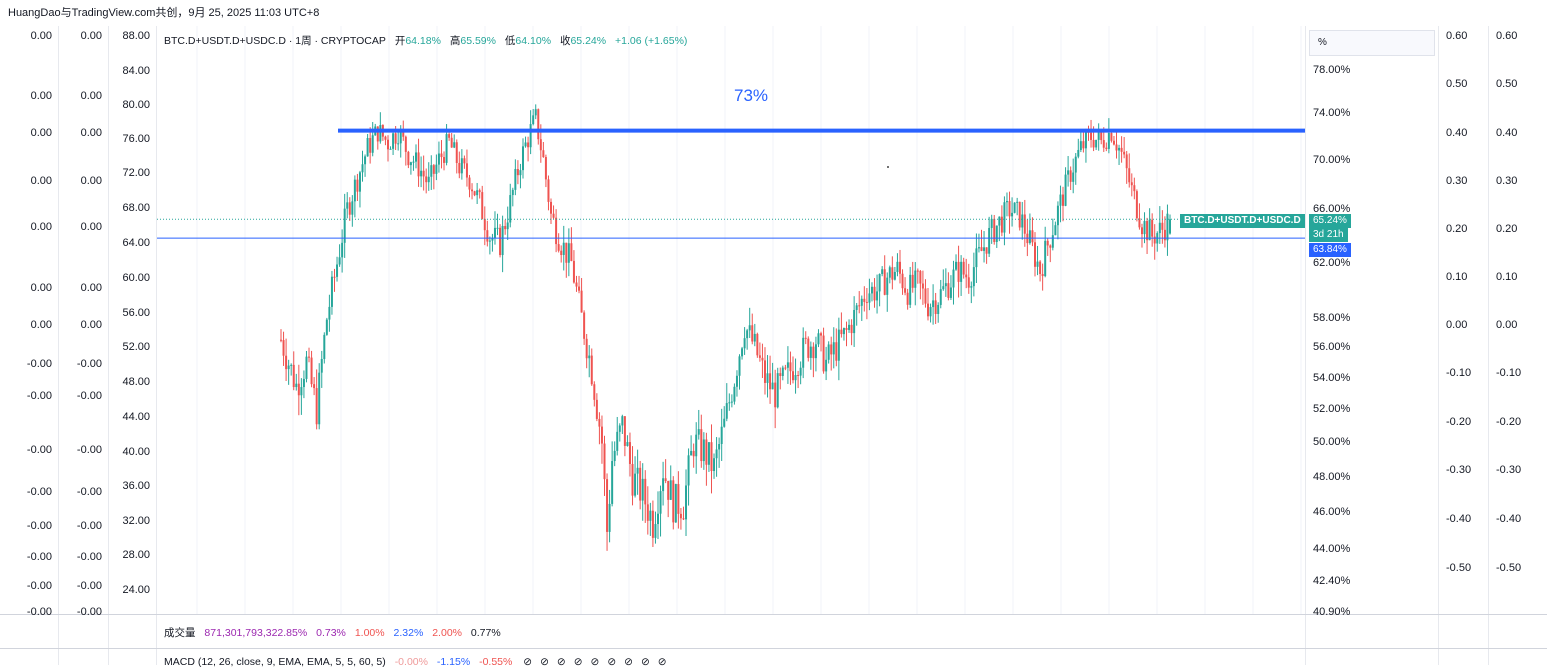 Image resolution: width=1547 pixels, height=668 pixels. What do you see at coordinates (1507, 84) in the screenshot?
I see `axis-tick-label: 0.50` at bounding box center [1507, 84].